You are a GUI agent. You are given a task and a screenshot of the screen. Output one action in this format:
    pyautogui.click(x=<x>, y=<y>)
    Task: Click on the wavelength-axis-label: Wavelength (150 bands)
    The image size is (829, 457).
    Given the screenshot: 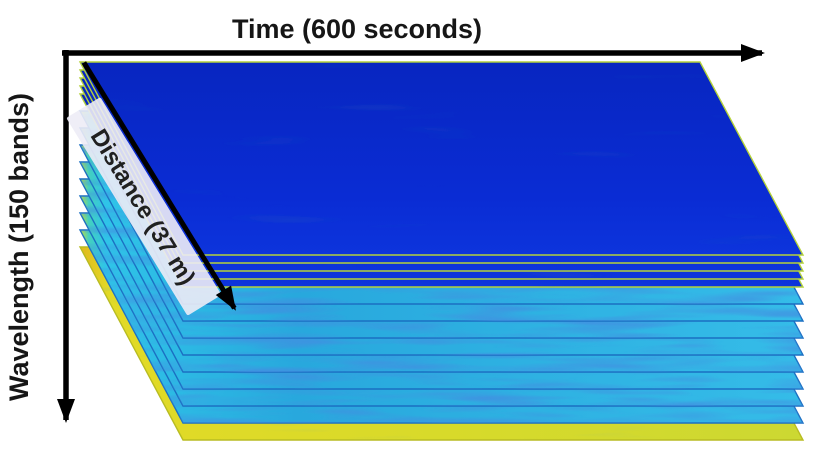 What is the action you would take?
    pyautogui.click(x=19, y=247)
    